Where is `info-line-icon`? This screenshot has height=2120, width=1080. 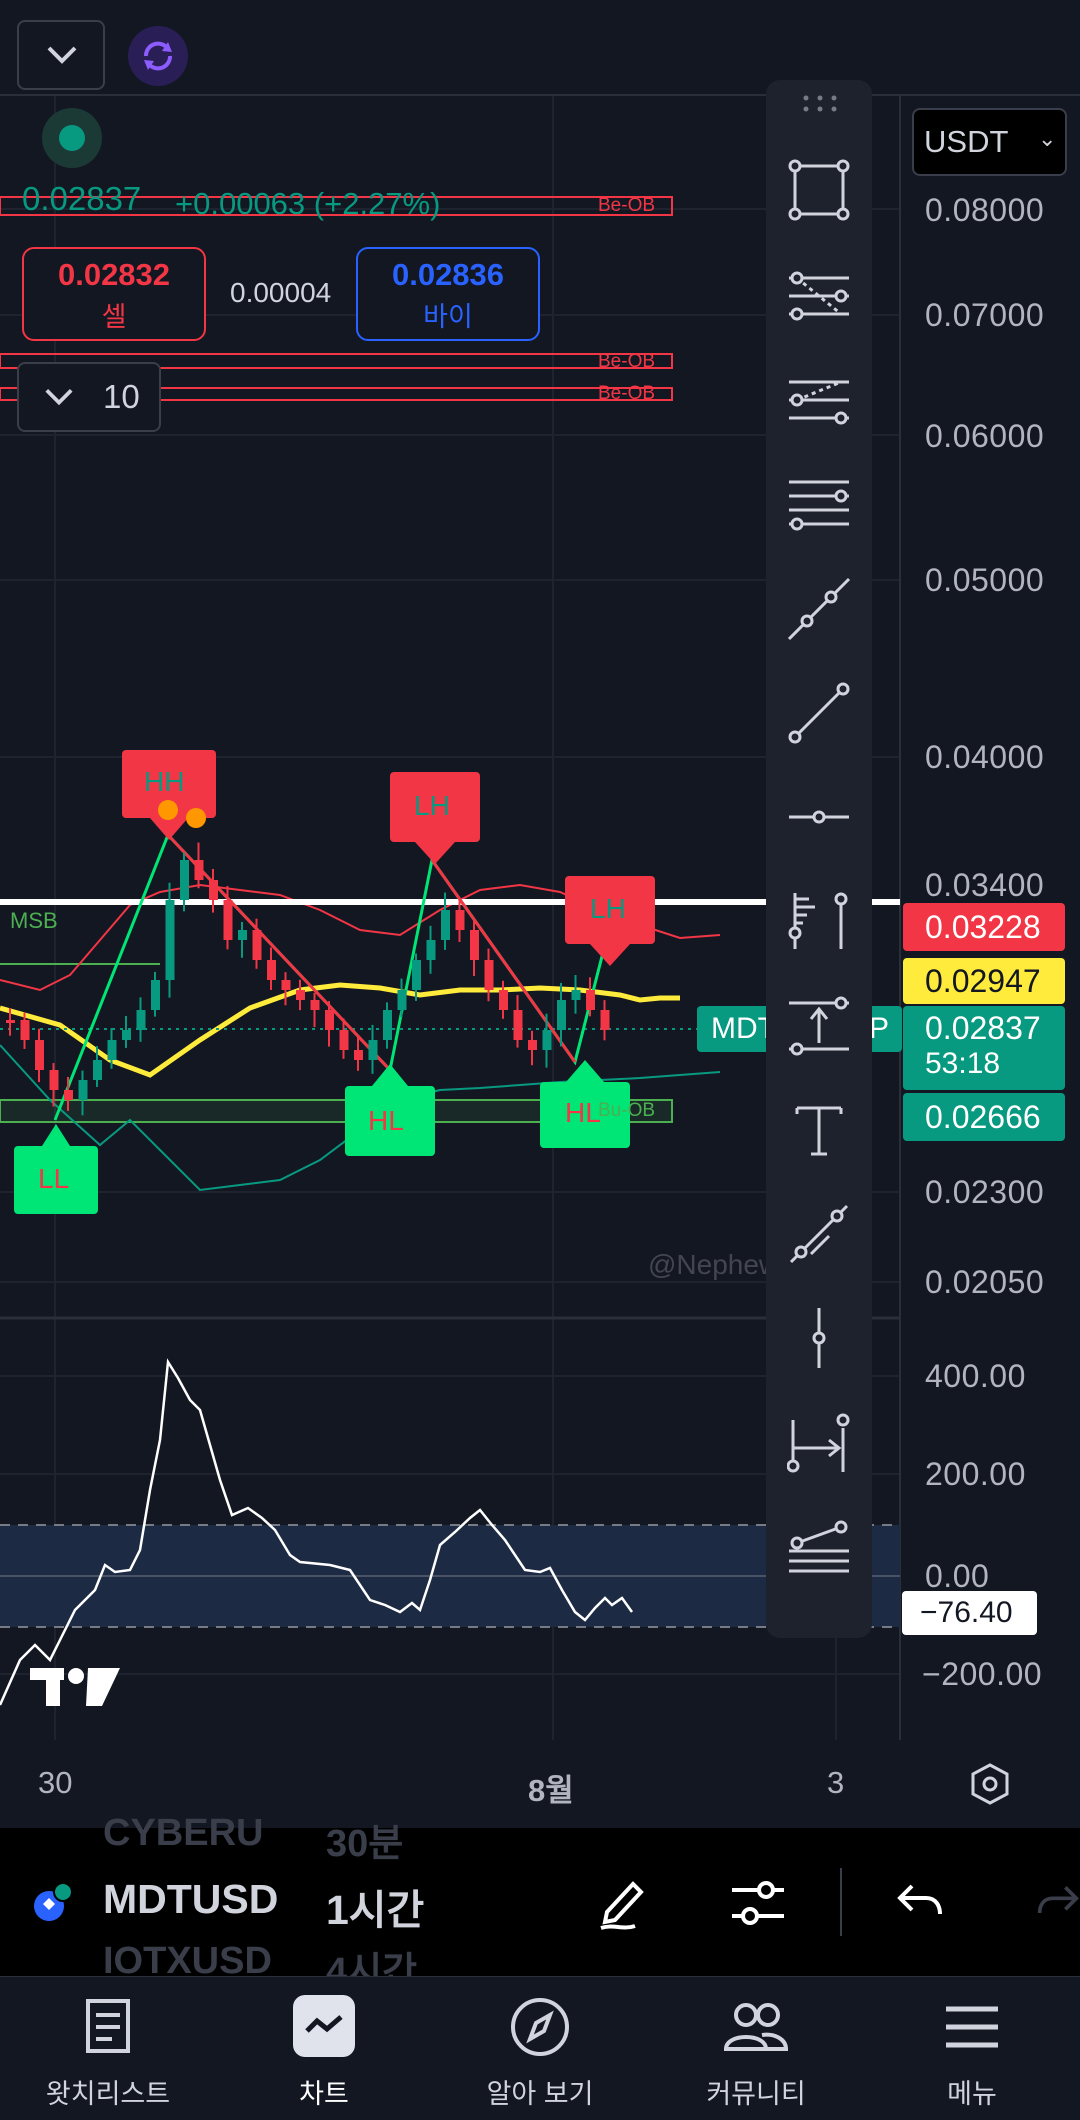
info-line-icon is located at coordinates (819, 1236).